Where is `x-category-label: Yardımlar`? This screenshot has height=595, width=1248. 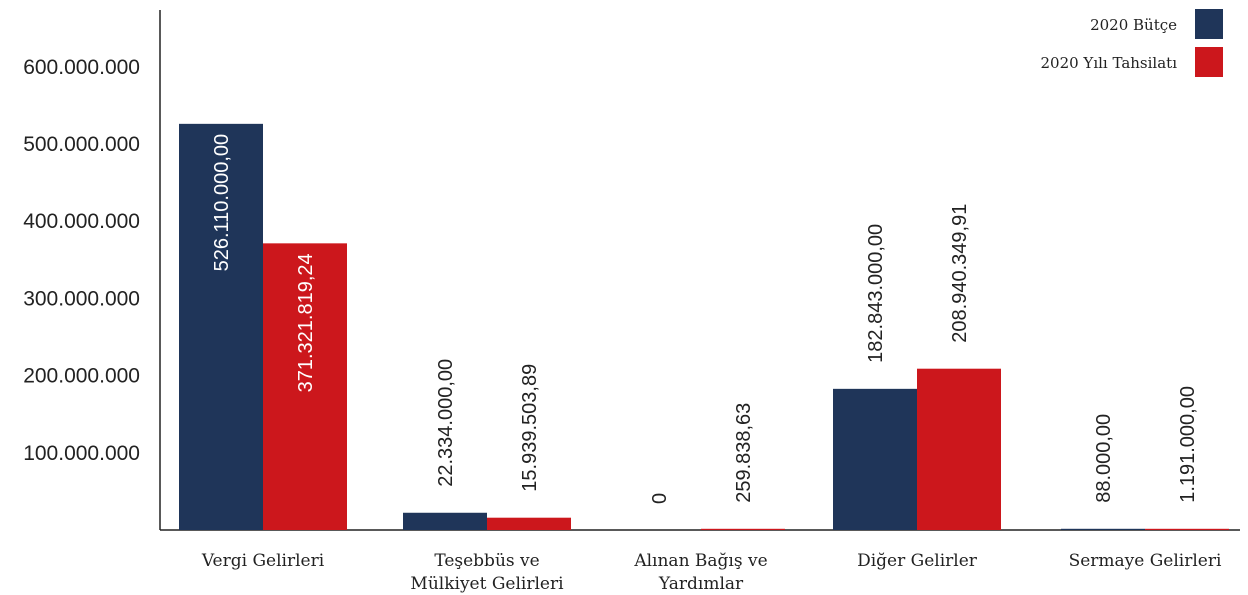
x-category-label: Yardımlar is located at coordinates (701, 584).